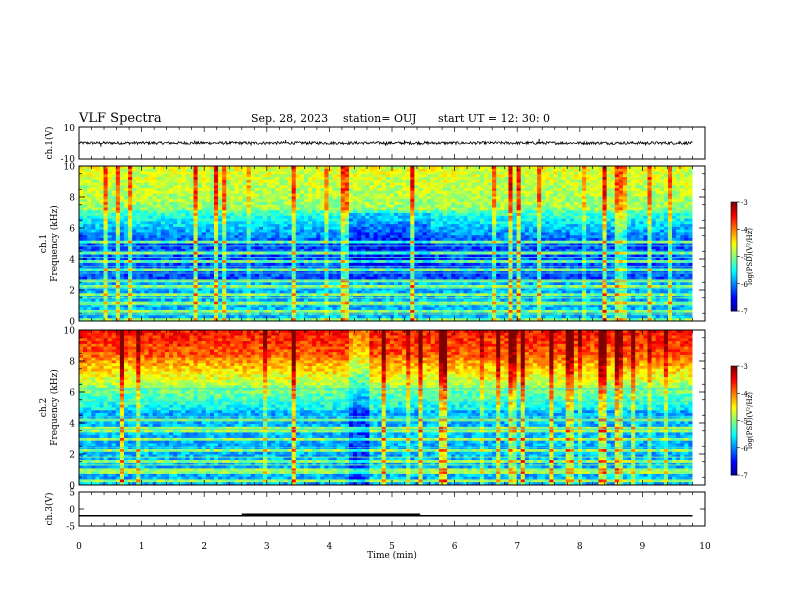 Image resolution: width=792 pixels, height=612 pixels. Describe the element at coordinates (44, 407) in the screenshot. I see `y-axis-label: ch.2` at that location.